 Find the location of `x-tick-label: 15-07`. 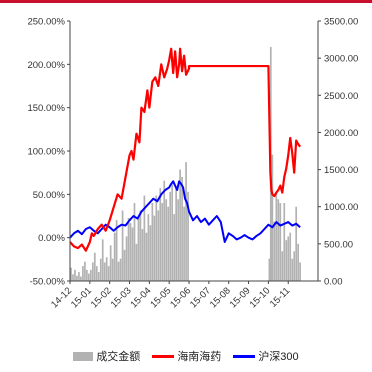

x-tick-label: 15-07 is located at coordinates (200, 297).